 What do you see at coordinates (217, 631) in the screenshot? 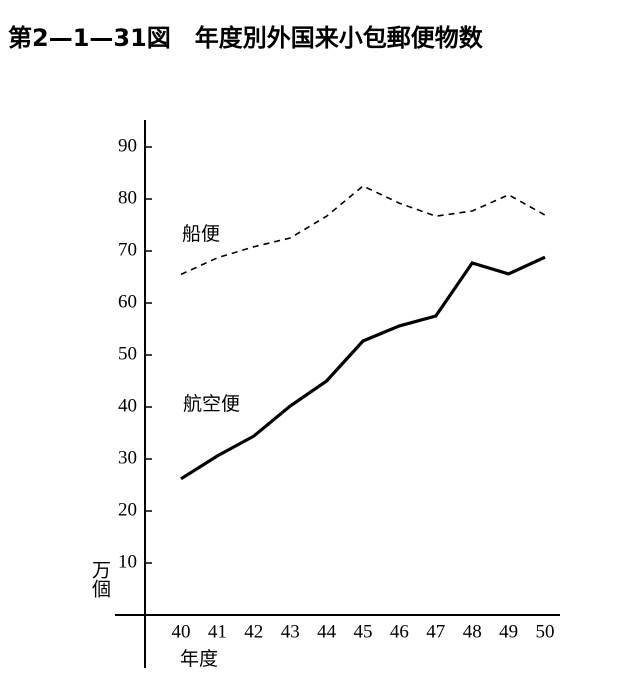
I see `x-tick-label: 41` at bounding box center [217, 631].